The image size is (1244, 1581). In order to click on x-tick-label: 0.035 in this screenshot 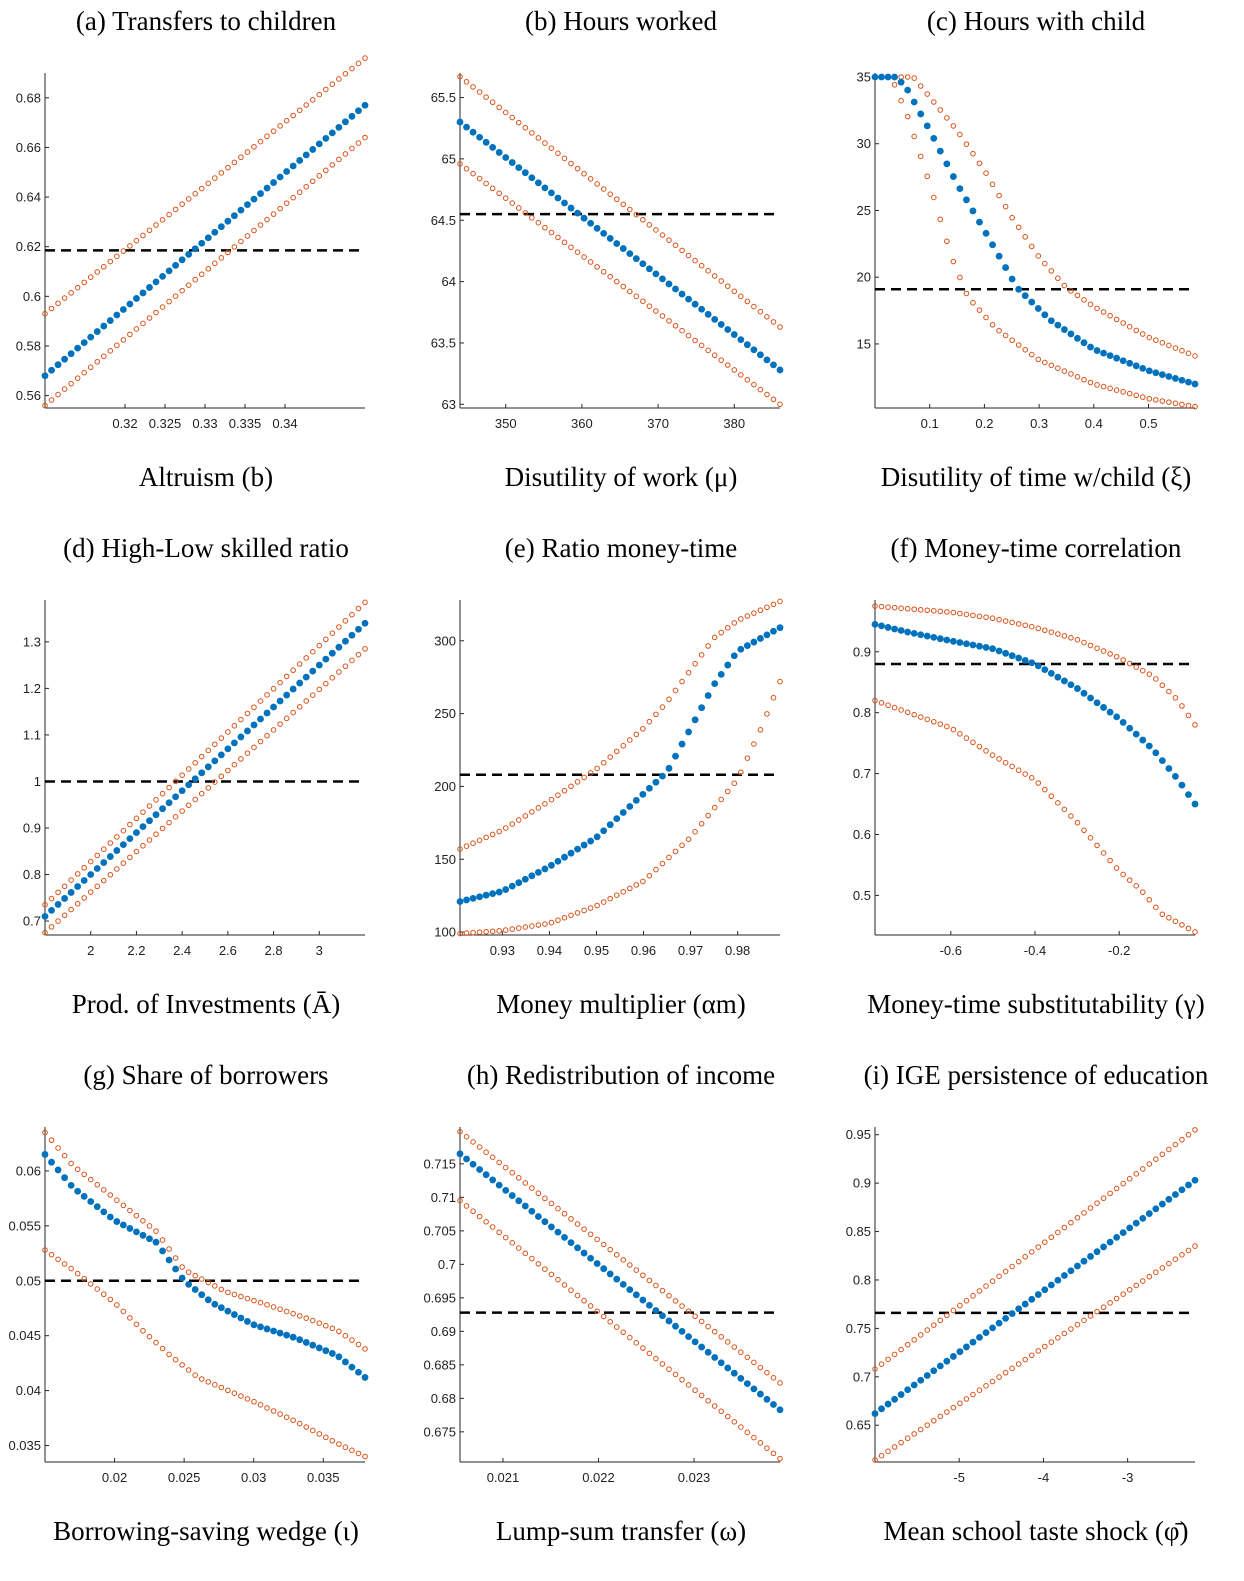, I will do `click(323, 1477)`.